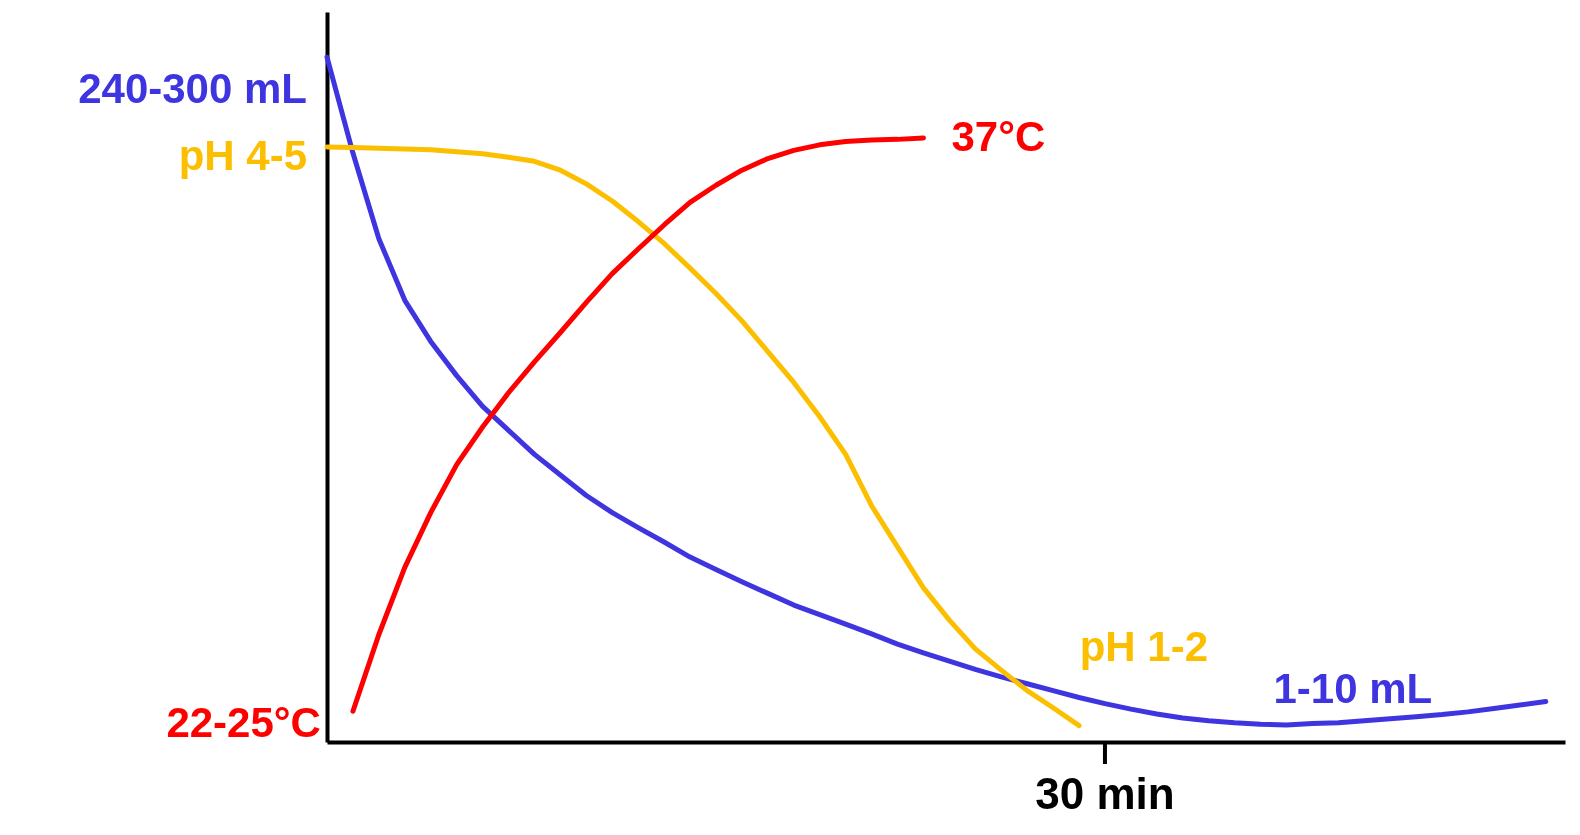  I want to click on annotation: 1-10 mL, so click(1353, 688).